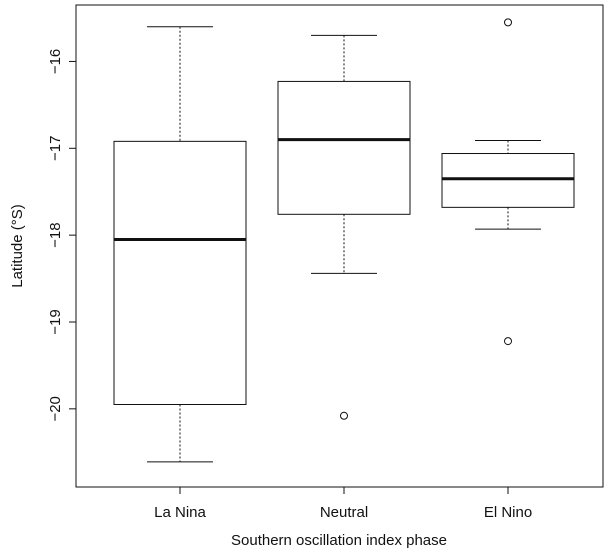 This screenshot has height=553, width=608. What do you see at coordinates (55, 408) in the screenshot?
I see `y-tick-label: −20` at bounding box center [55, 408].